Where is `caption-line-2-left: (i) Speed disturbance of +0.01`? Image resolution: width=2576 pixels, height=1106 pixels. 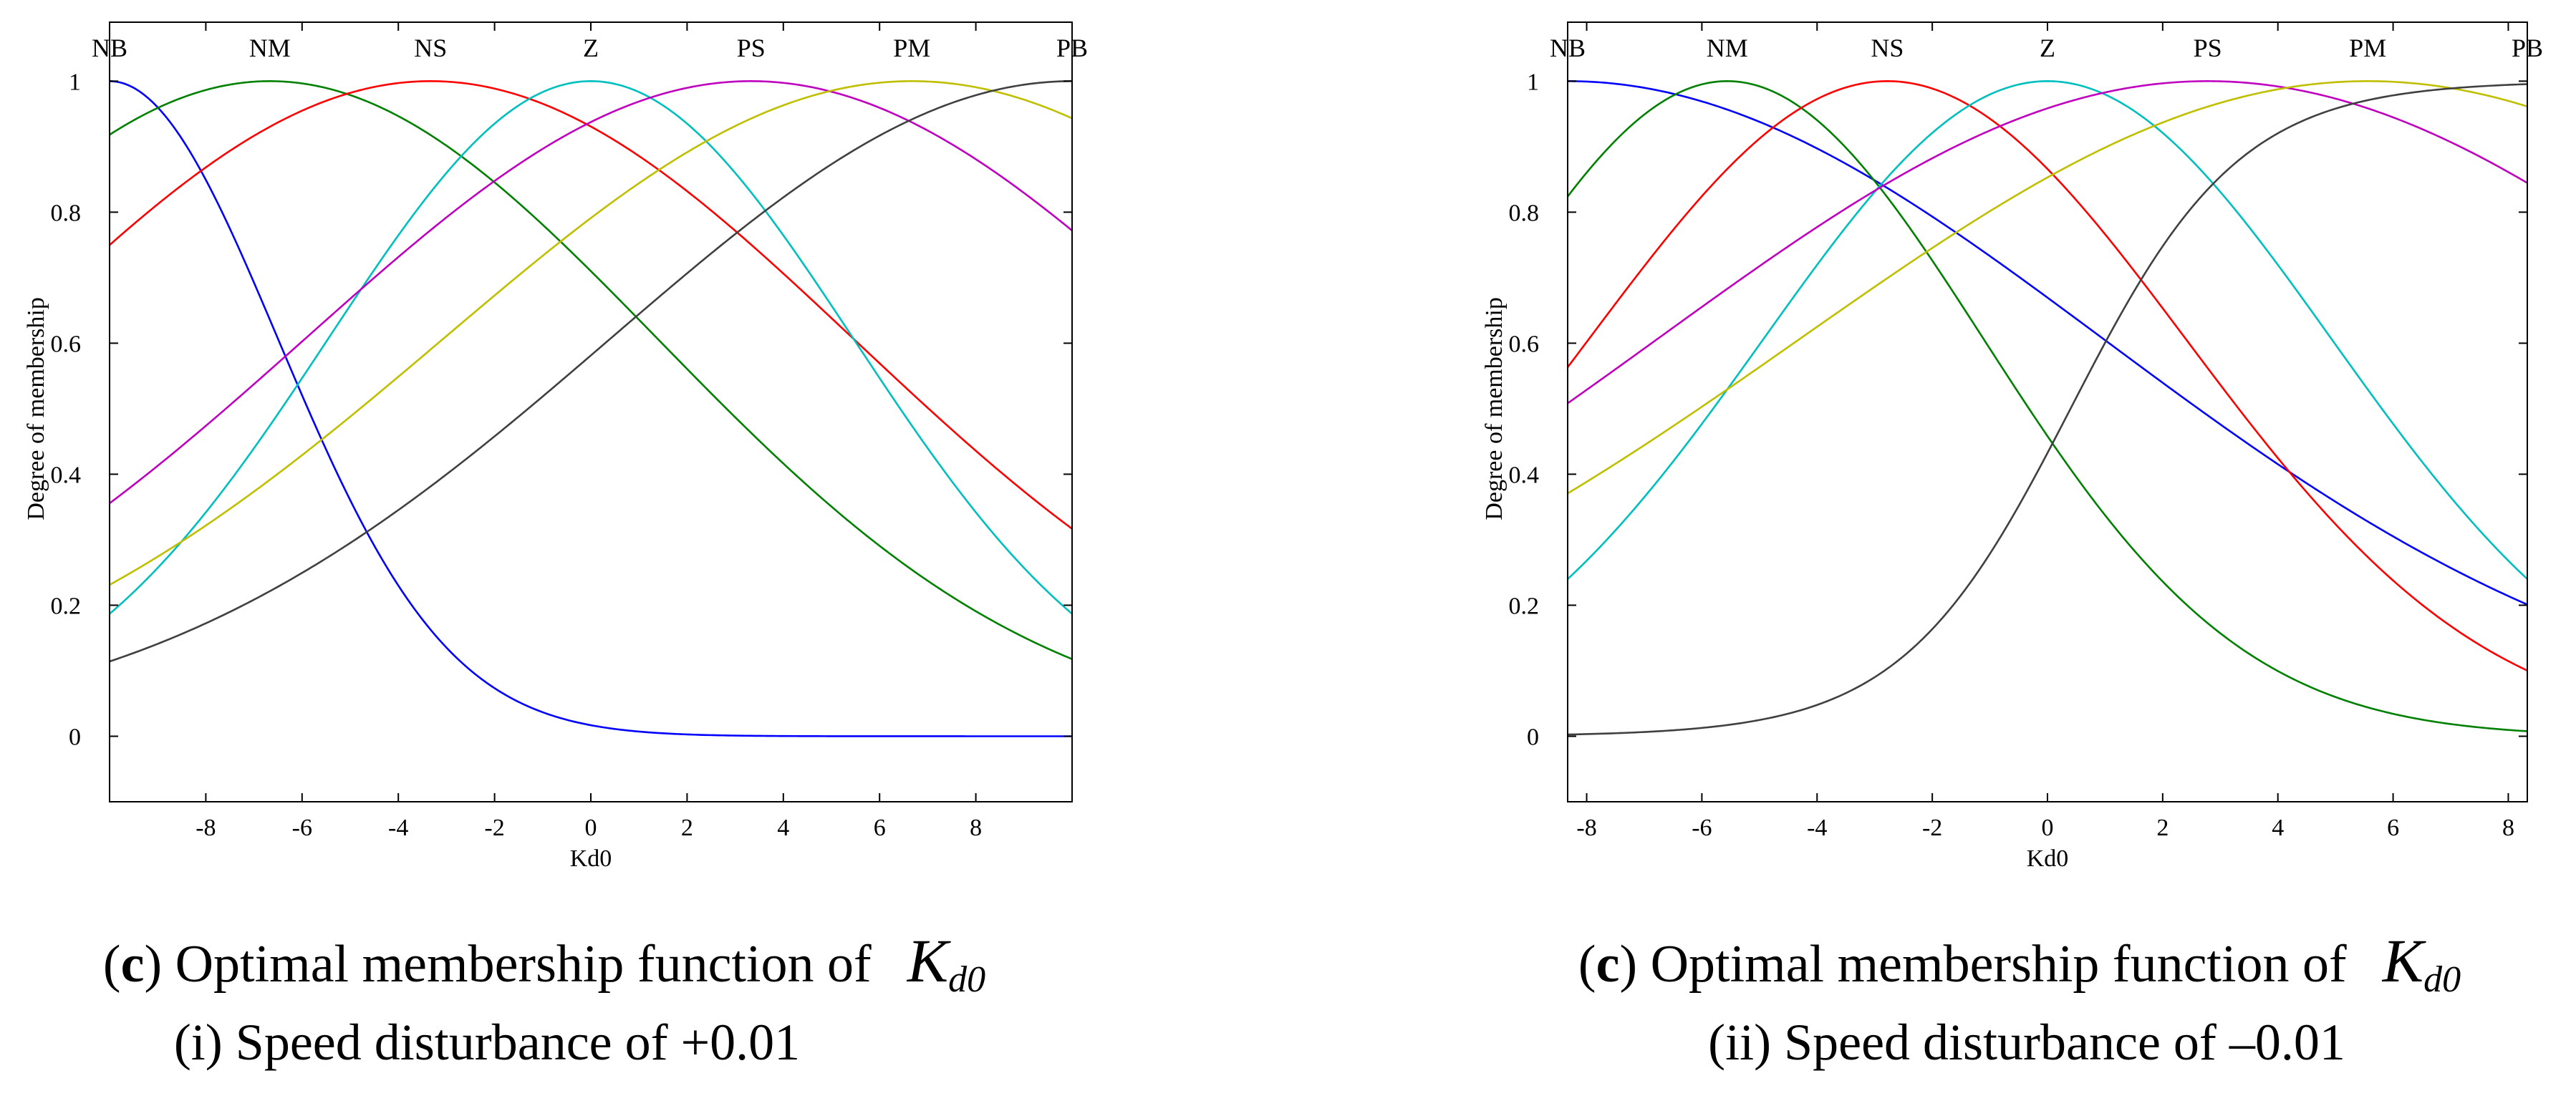 caption-line-2-left: (i) Speed disturbance of +0.01 is located at coordinates (487, 1043).